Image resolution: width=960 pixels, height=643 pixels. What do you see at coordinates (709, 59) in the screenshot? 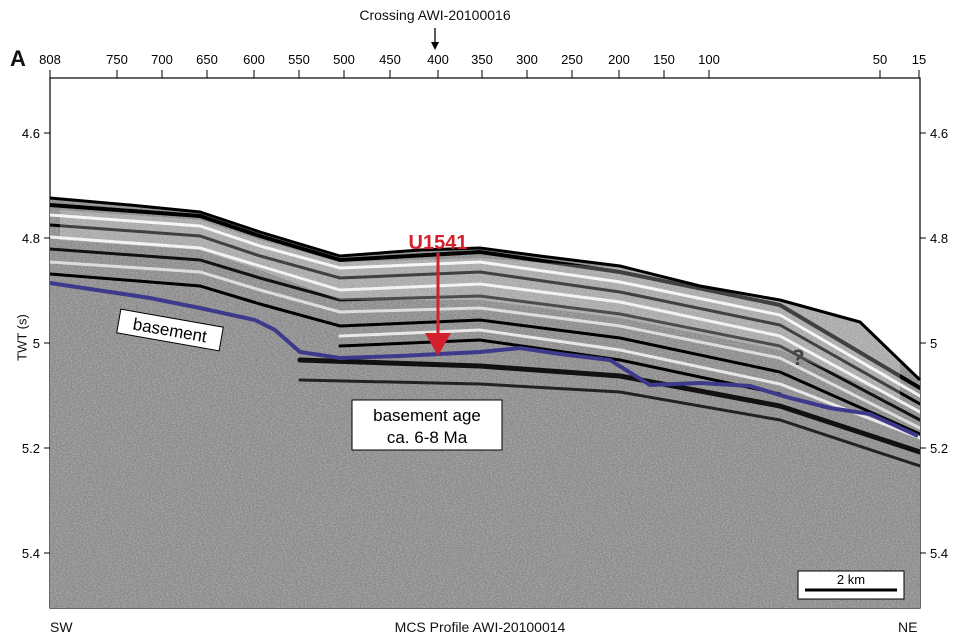
I see `top-tick-label: 100` at bounding box center [709, 59].